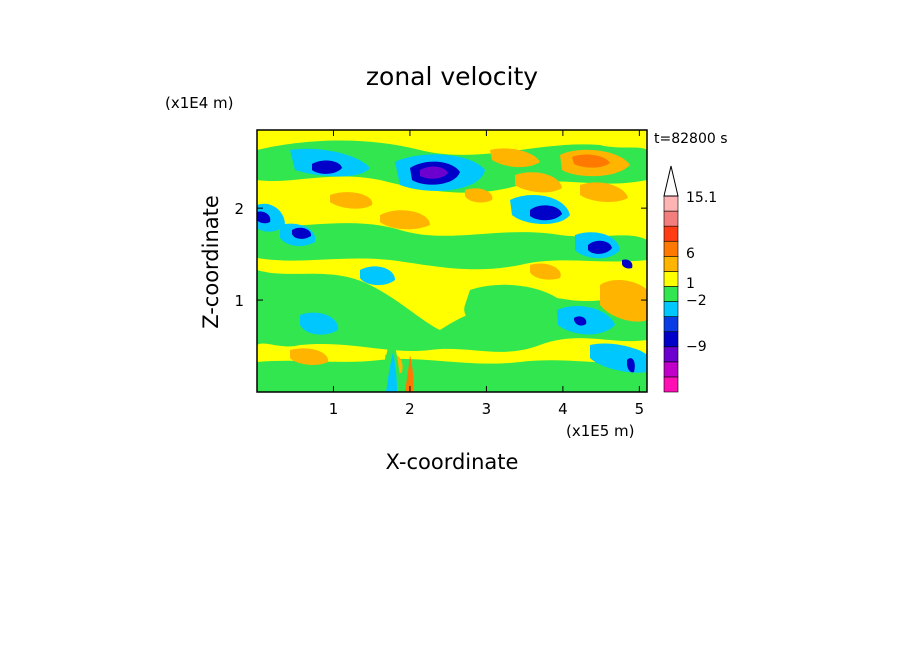 Image resolution: width=904 pixels, height=654 pixels. What do you see at coordinates (239, 301) in the screenshot?
I see `y-tick-label: 1` at bounding box center [239, 301].